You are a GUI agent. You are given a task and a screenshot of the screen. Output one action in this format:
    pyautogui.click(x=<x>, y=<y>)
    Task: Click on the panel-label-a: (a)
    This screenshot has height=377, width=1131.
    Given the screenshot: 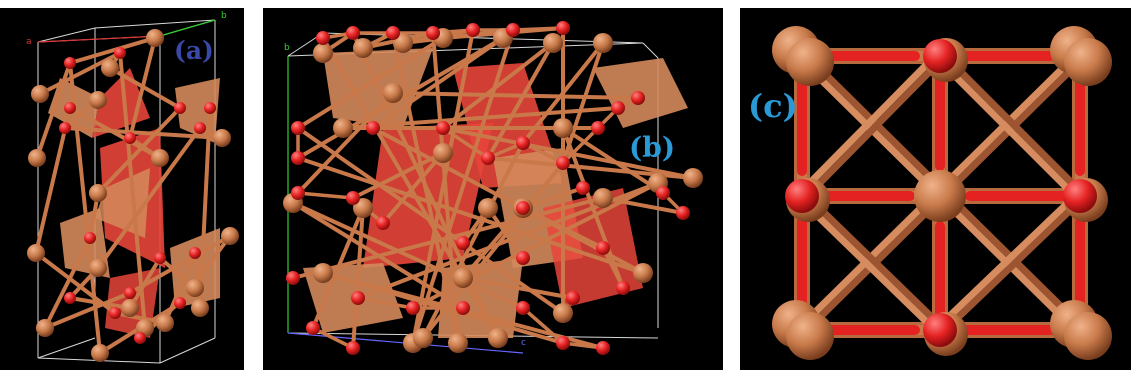 What is the action you would take?
    pyautogui.click(x=194, y=50)
    